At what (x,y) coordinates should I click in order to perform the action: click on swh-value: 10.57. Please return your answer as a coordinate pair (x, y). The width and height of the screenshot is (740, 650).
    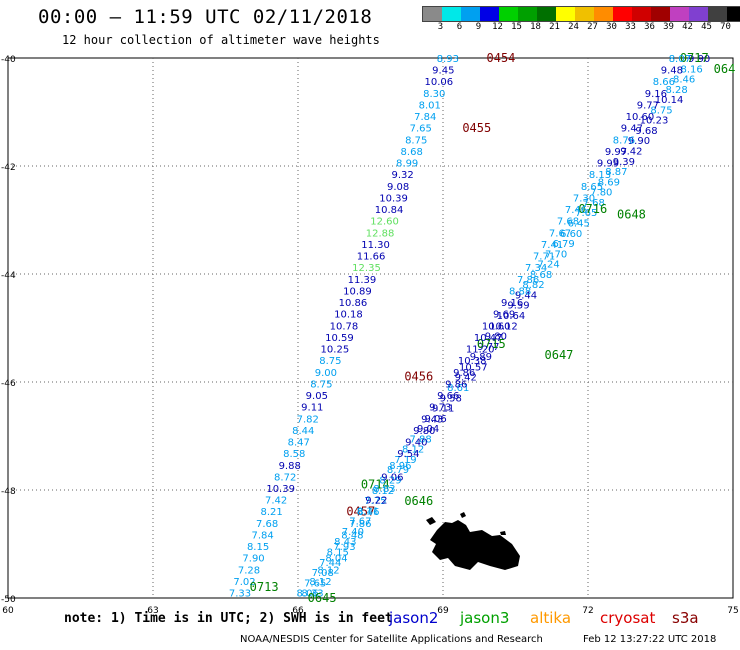
    Looking at the image, I should click on (473, 367).